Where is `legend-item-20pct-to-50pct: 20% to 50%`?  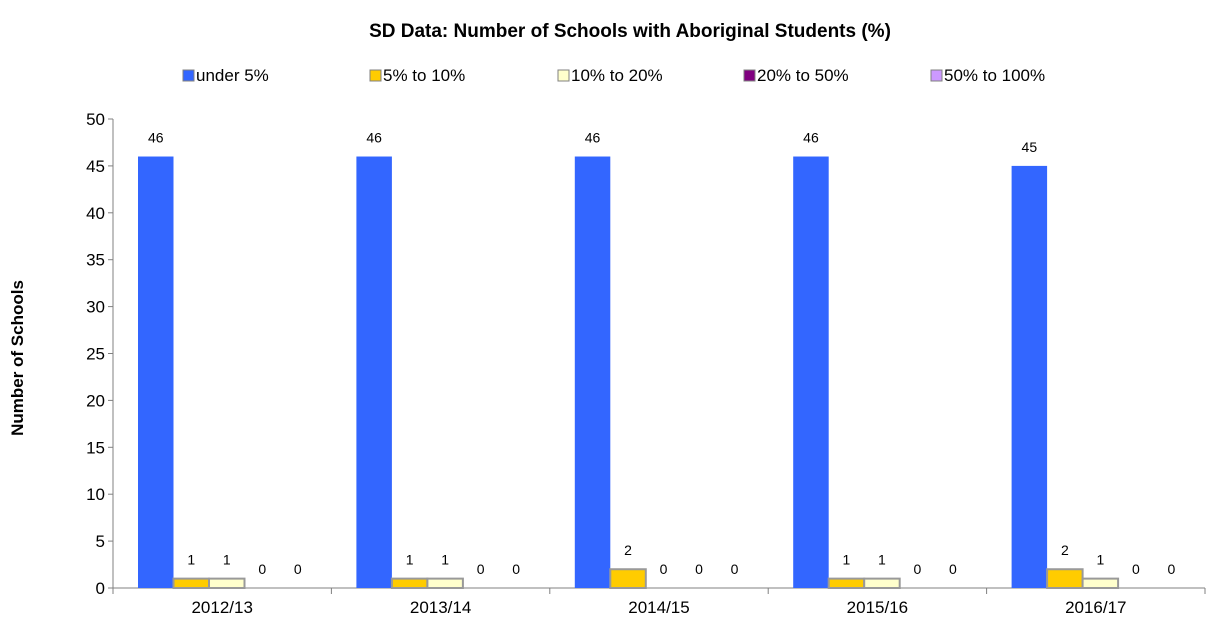 legend-item-20pct-to-50pct: 20% to 50% is located at coordinates (796, 75).